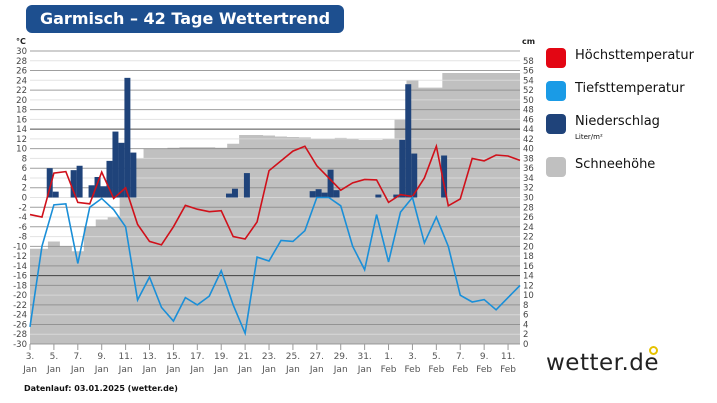 This screenshot has height=403, width=717. I want to click on chart-title: Garmisch – 42 Tage Wettertrend, so click(185, 19).